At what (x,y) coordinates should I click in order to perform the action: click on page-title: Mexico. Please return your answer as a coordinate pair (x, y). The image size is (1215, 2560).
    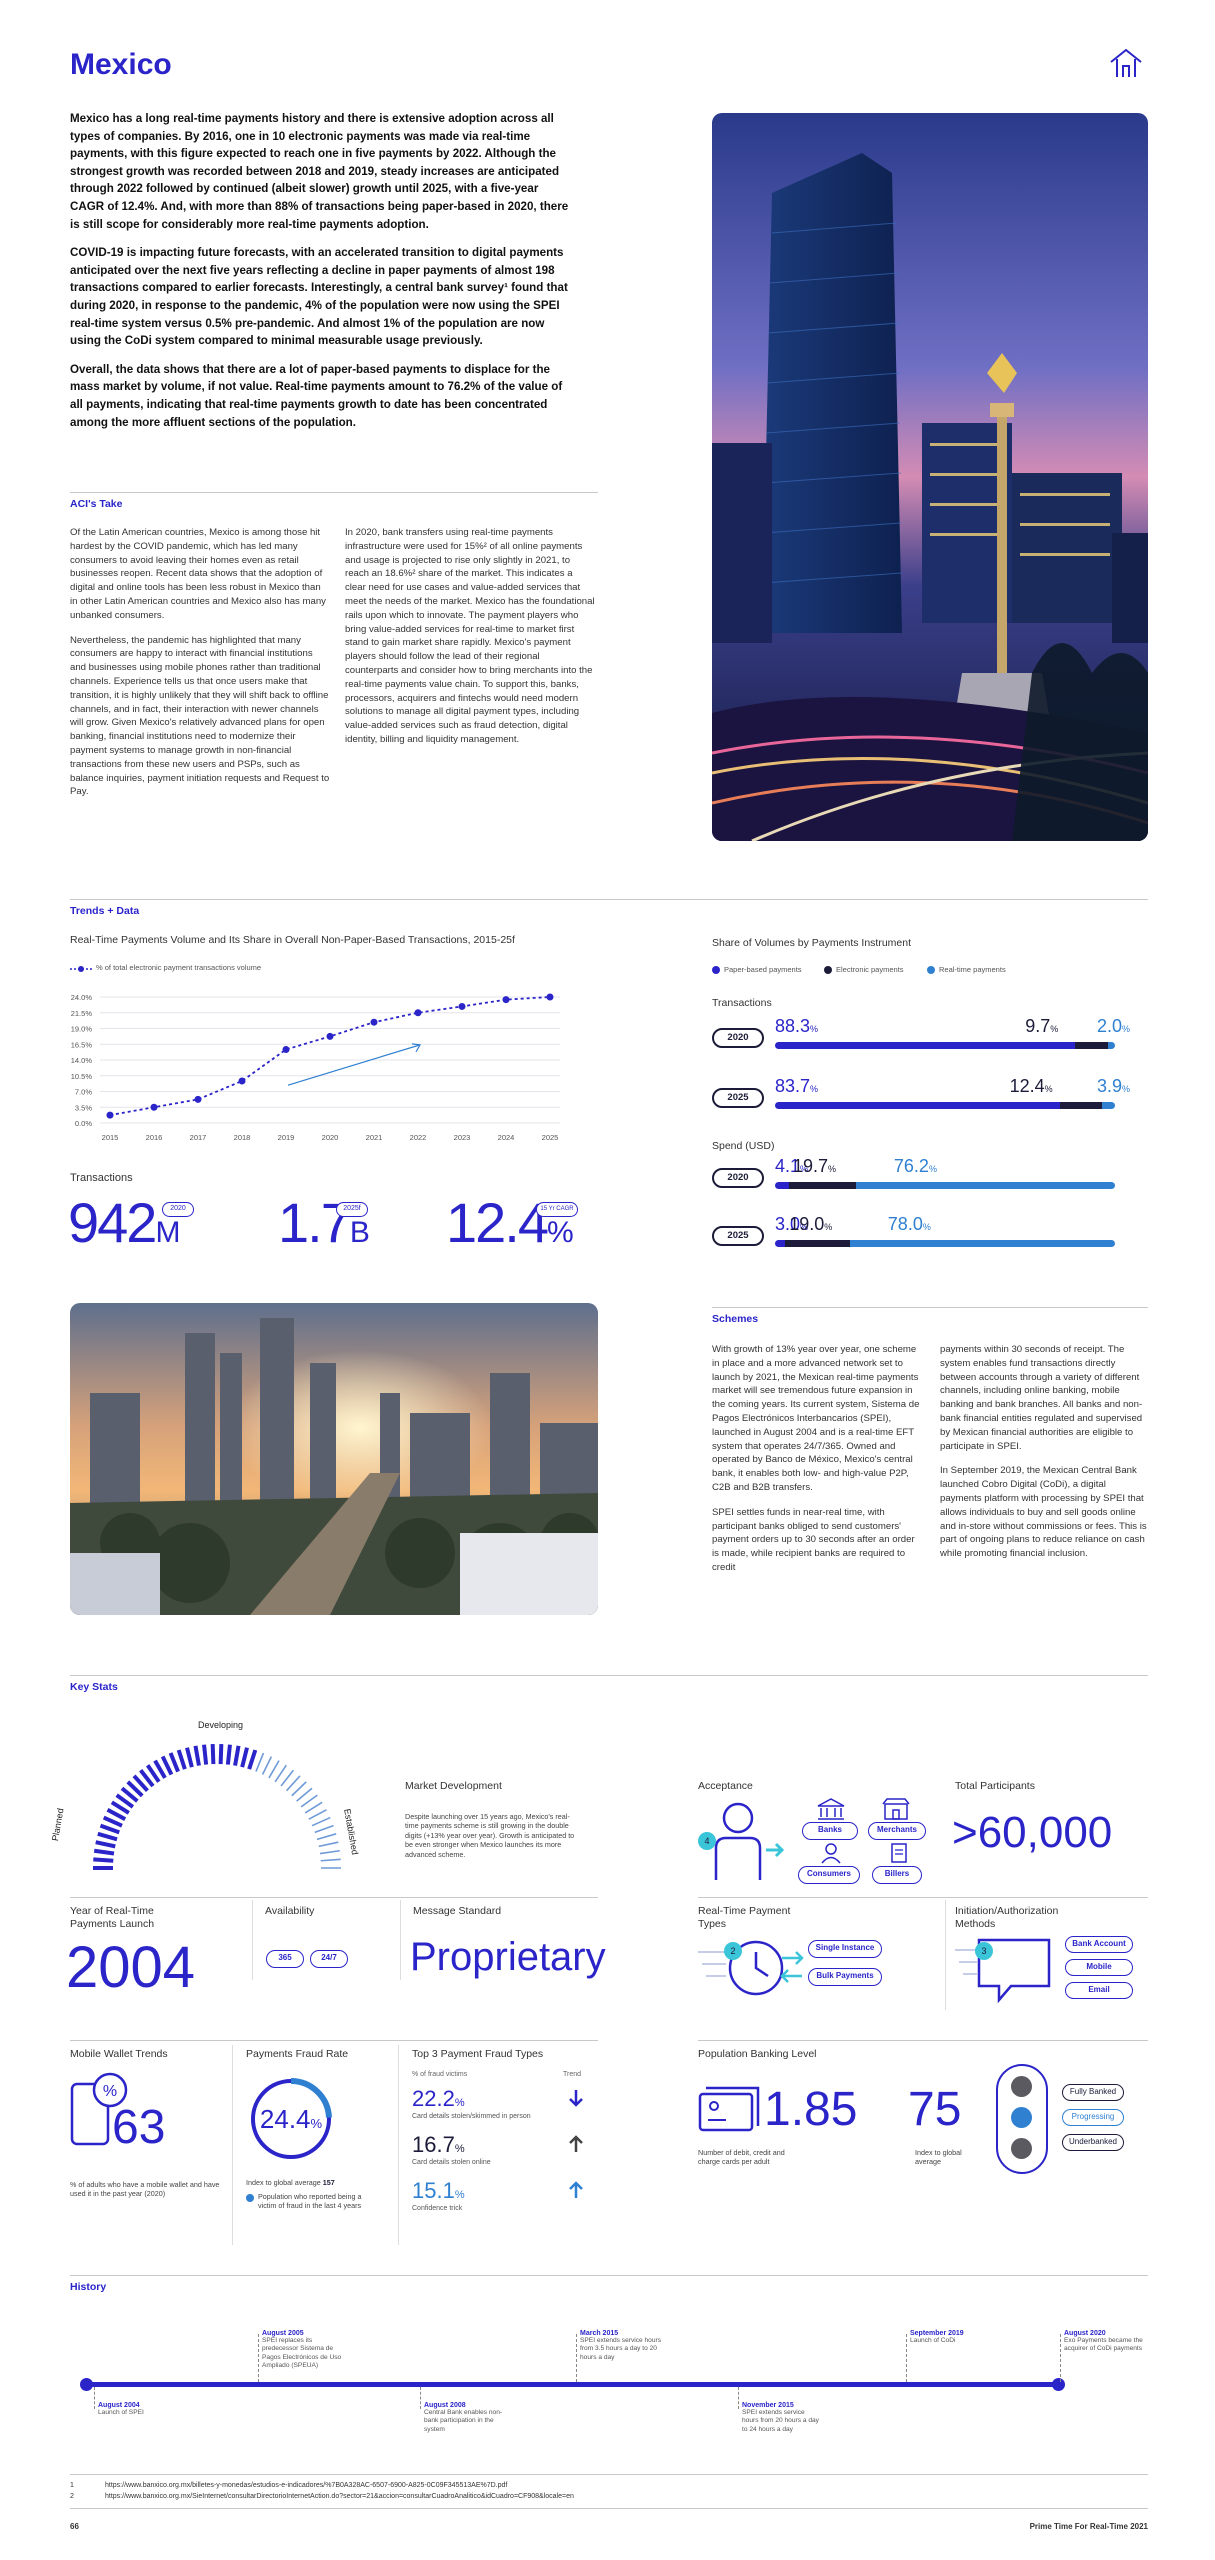
    Looking at the image, I should click on (121, 64).